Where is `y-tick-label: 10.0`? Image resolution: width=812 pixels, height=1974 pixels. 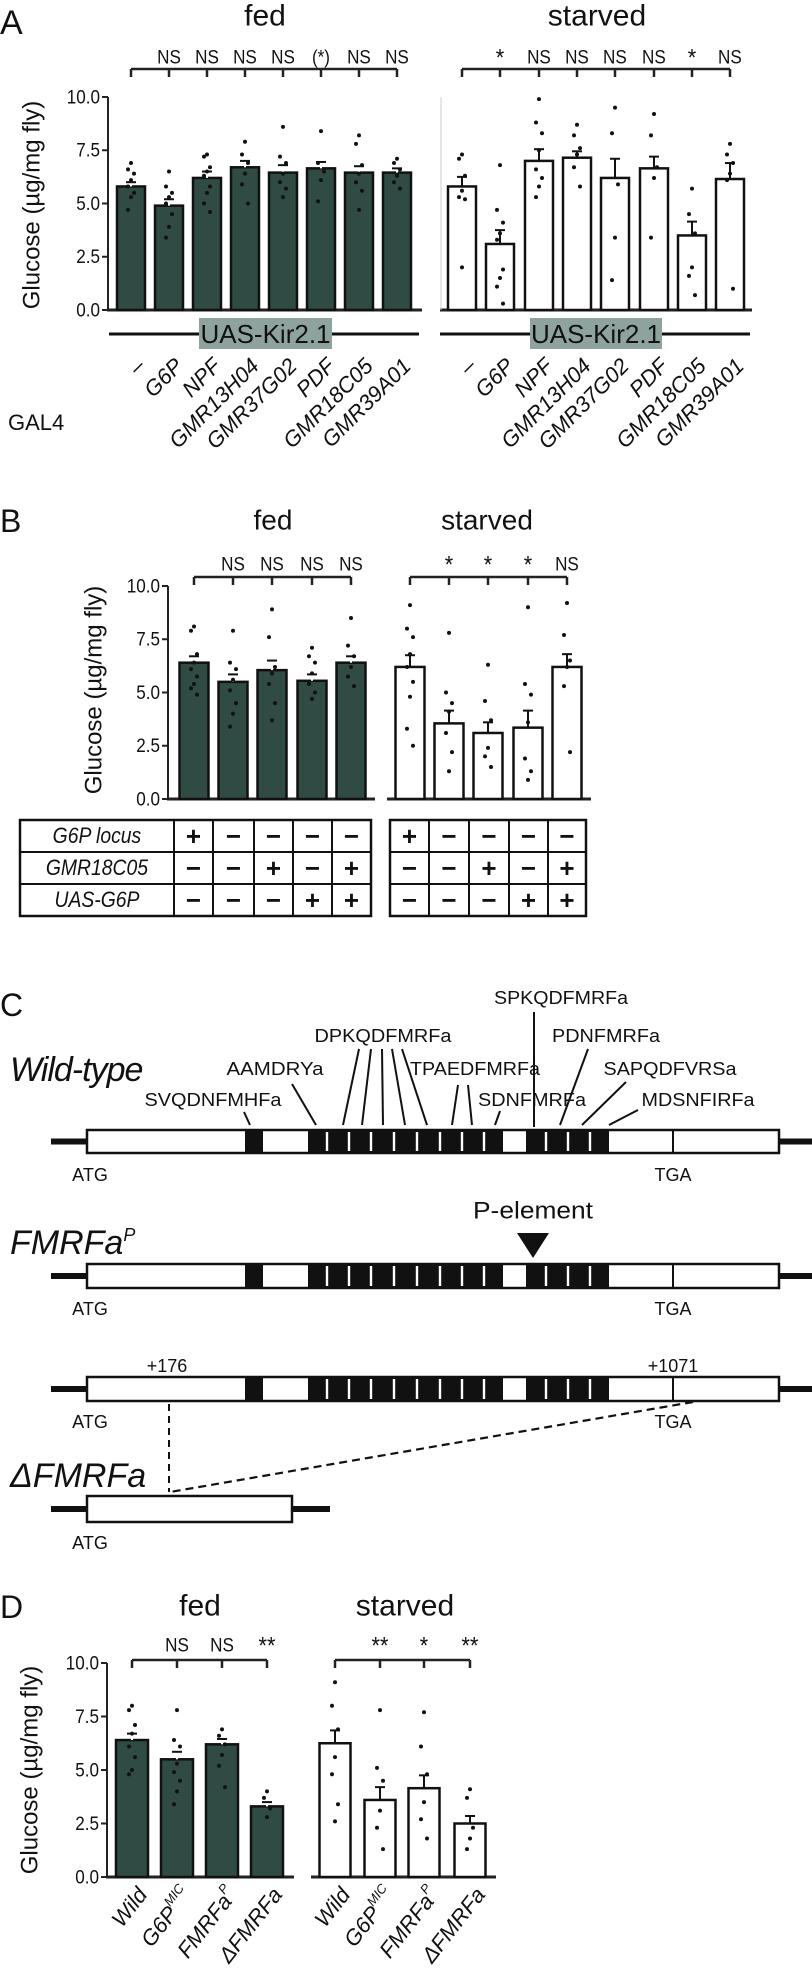
y-tick-label: 10.0 is located at coordinates (83, 96).